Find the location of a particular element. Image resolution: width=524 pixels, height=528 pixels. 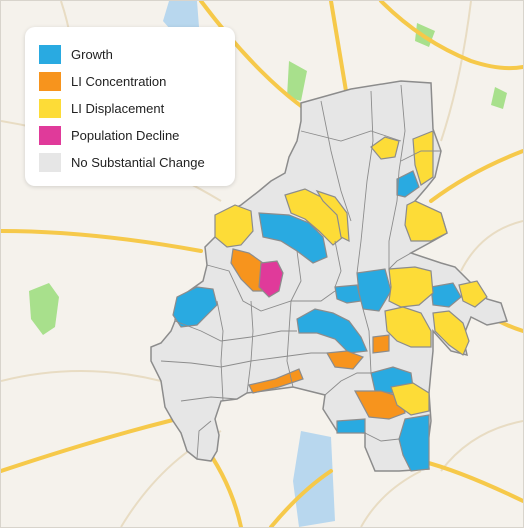

legend-item-population-decline: Population Decline is located at coordinates (131, 135).